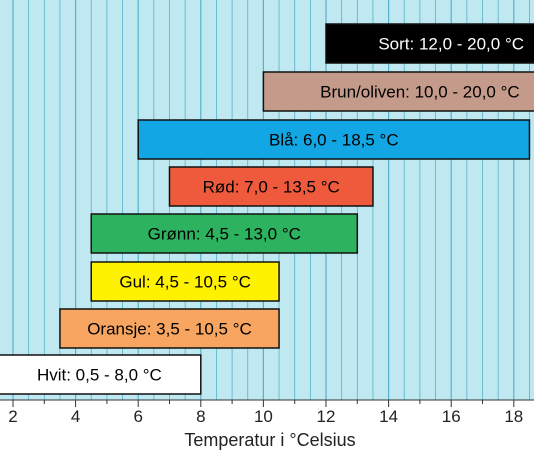 The image size is (534, 462). Describe the element at coordinates (420, 92) in the screenshot. I see `range-bar-label: Brun/oliven: 10,0 - 20,0 °C` at that location.